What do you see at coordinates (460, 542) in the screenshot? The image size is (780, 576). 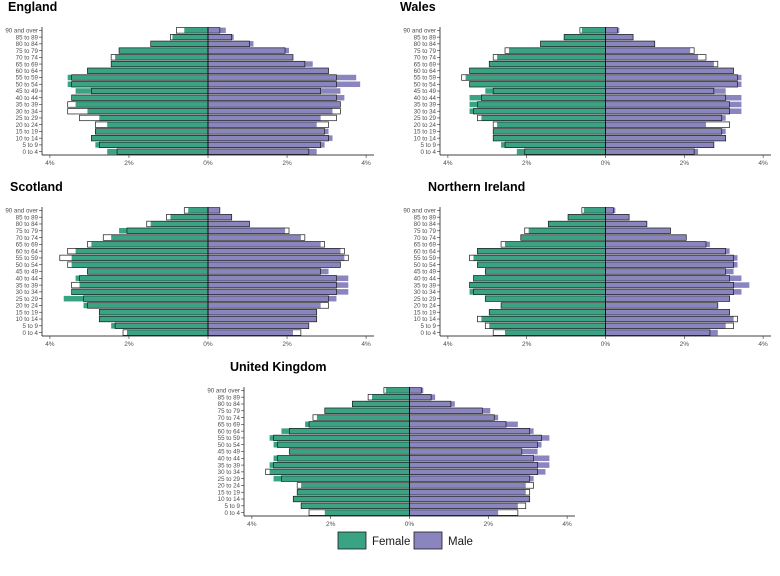 I see `legend-male-label: Male` at bounding box center [460, 542].